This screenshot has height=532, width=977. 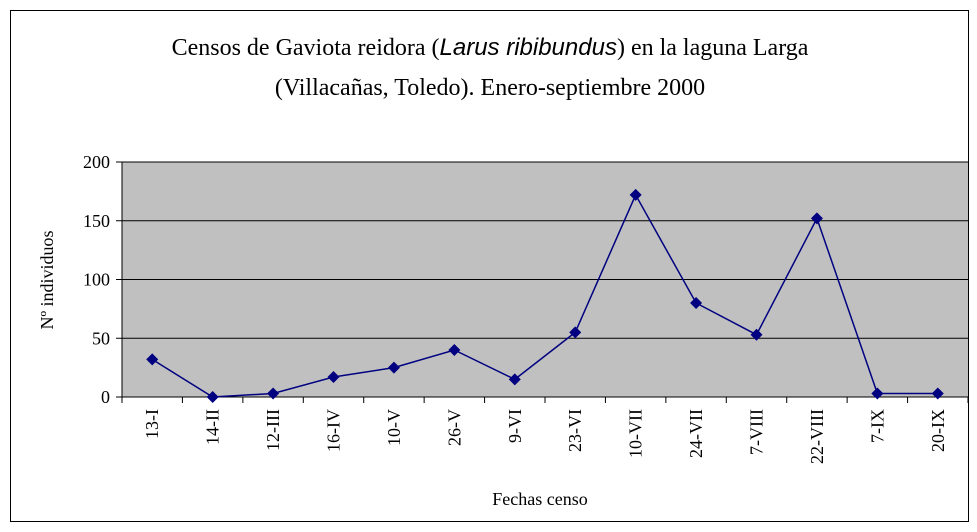 I want to click on title-species: Larus ribibundus, so click(x=528, y=47).